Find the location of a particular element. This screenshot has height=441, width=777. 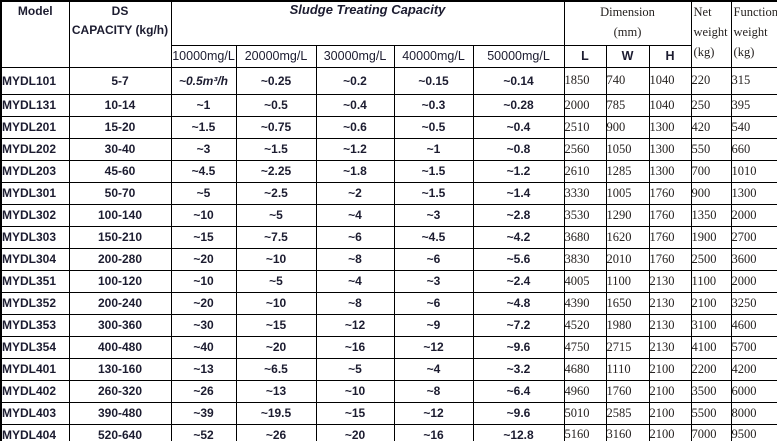

height-column-header: H is located at coordinates (670, 56).